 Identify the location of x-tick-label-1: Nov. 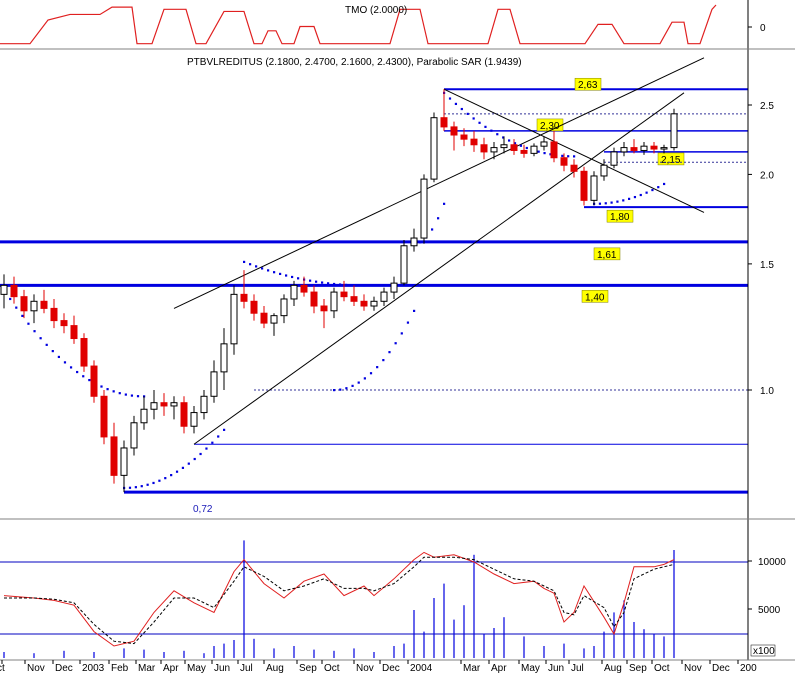
(36, 668).